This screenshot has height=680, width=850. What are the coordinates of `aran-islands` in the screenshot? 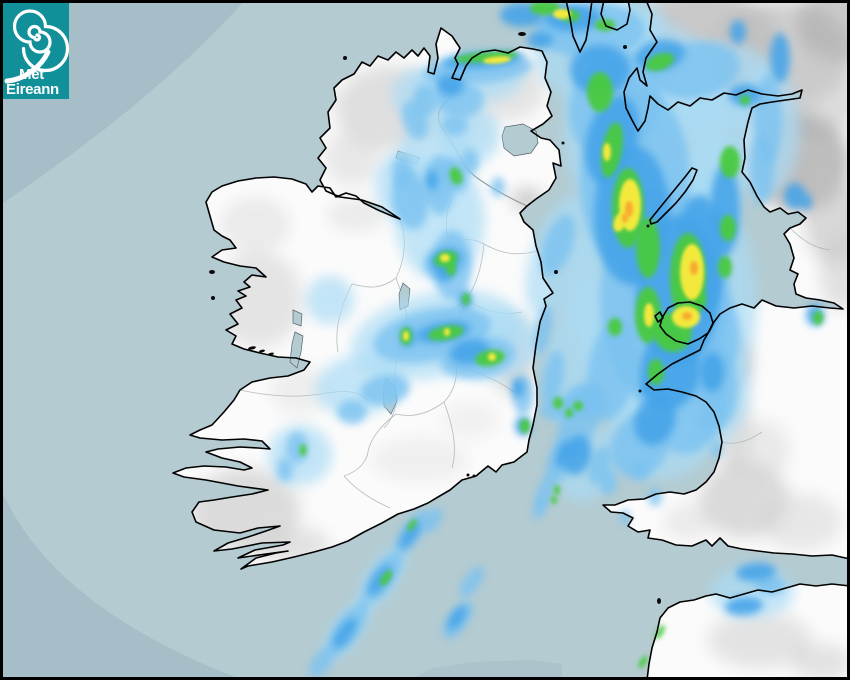 It's located at (252, 348).